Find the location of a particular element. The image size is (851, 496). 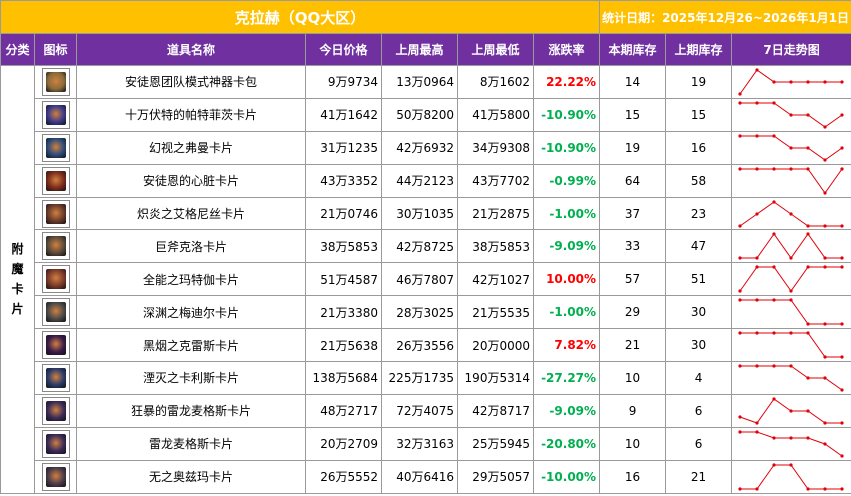

previous-stock: 47 is located at coordinates (699, 246).